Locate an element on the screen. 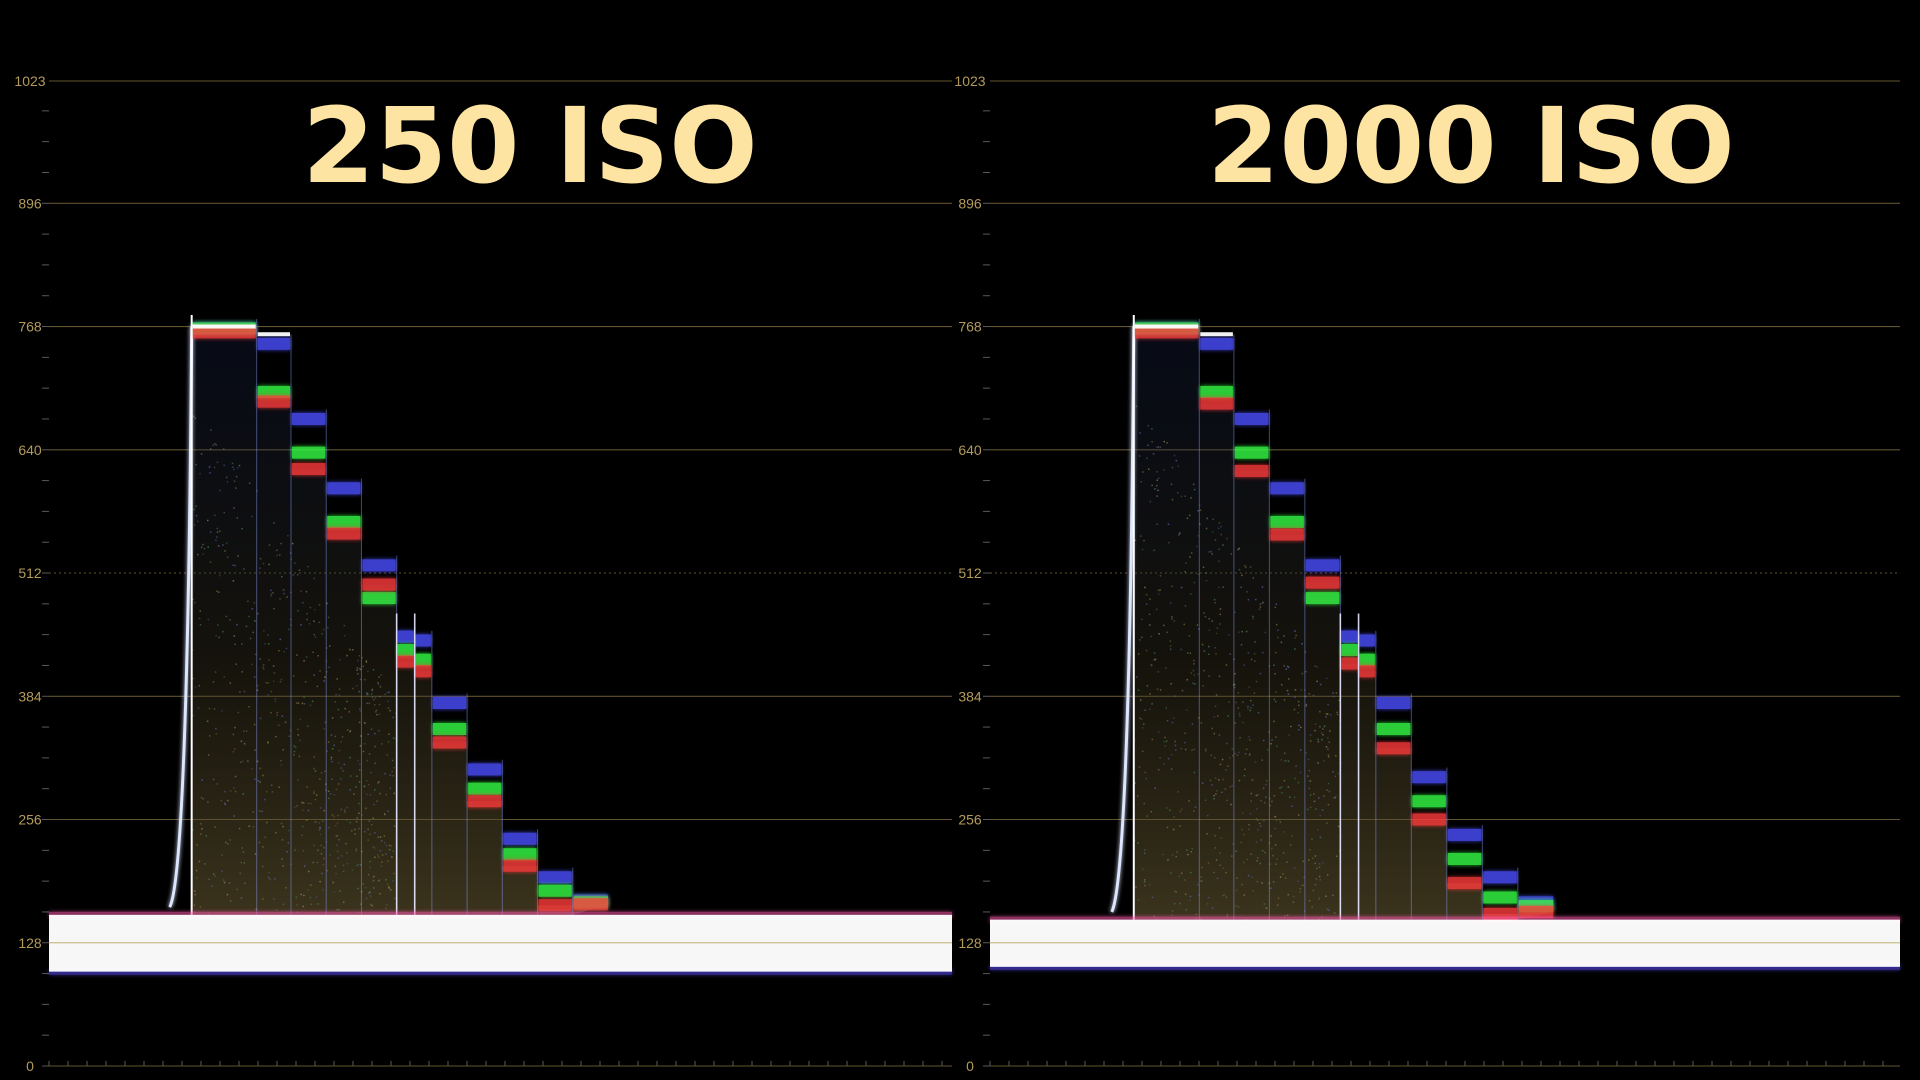 The image size is (1920, 1080). y-tick-label: 896 is located at coordinates (970, 203).